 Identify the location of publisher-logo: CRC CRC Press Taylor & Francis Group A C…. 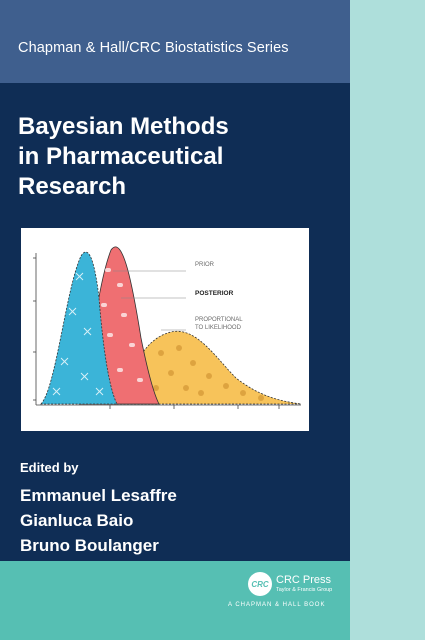
(287, 602).